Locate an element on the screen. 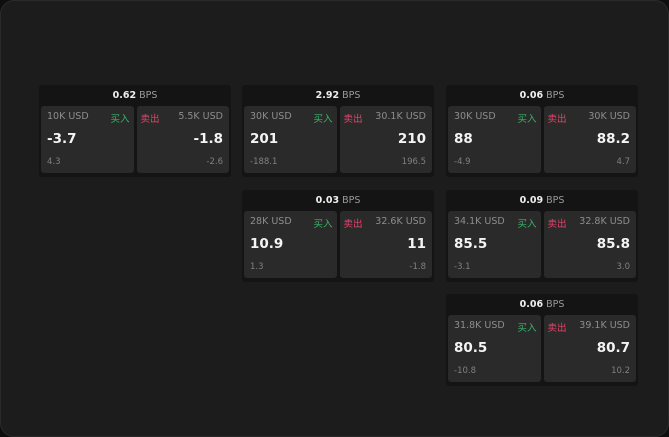  bid-price: 80.5 is located at coordinates (471, 348).